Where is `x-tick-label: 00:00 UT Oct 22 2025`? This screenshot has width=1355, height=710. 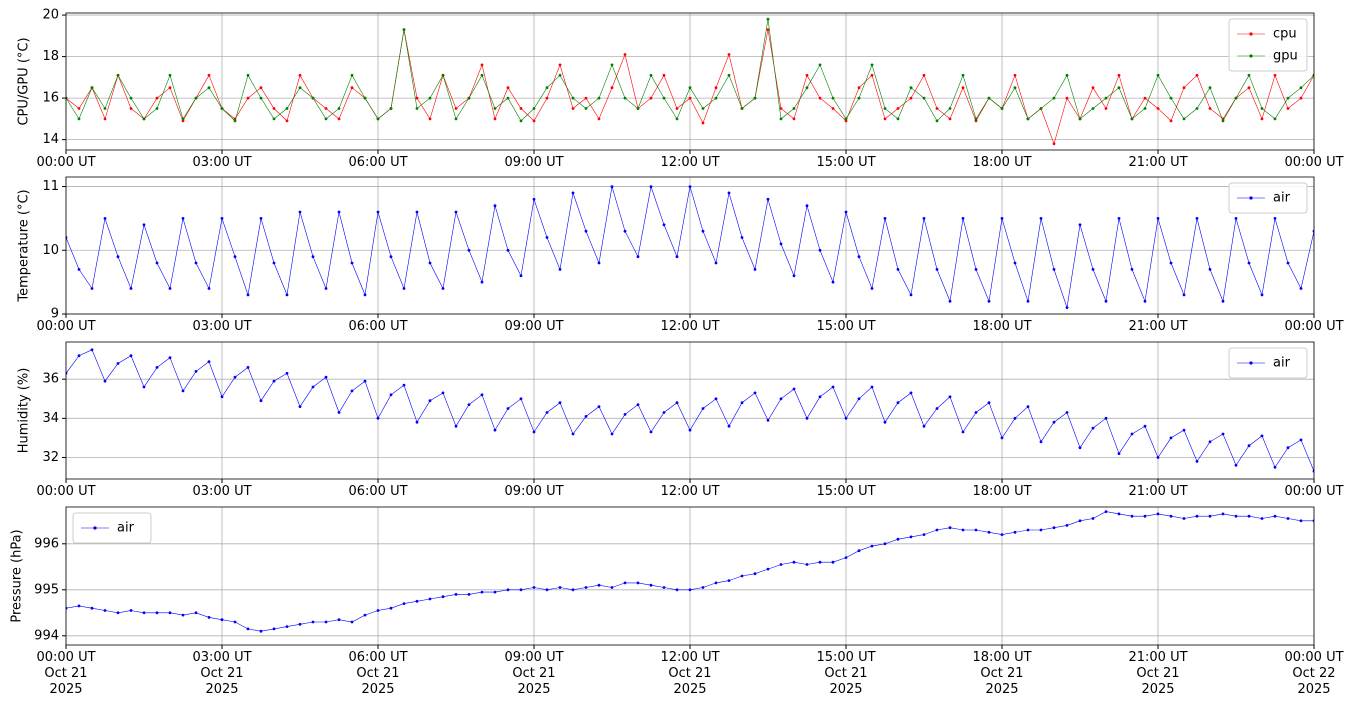 x-tick-label: 00:00 UT Oct 22 2025 is located at coordinates (1314, 673).